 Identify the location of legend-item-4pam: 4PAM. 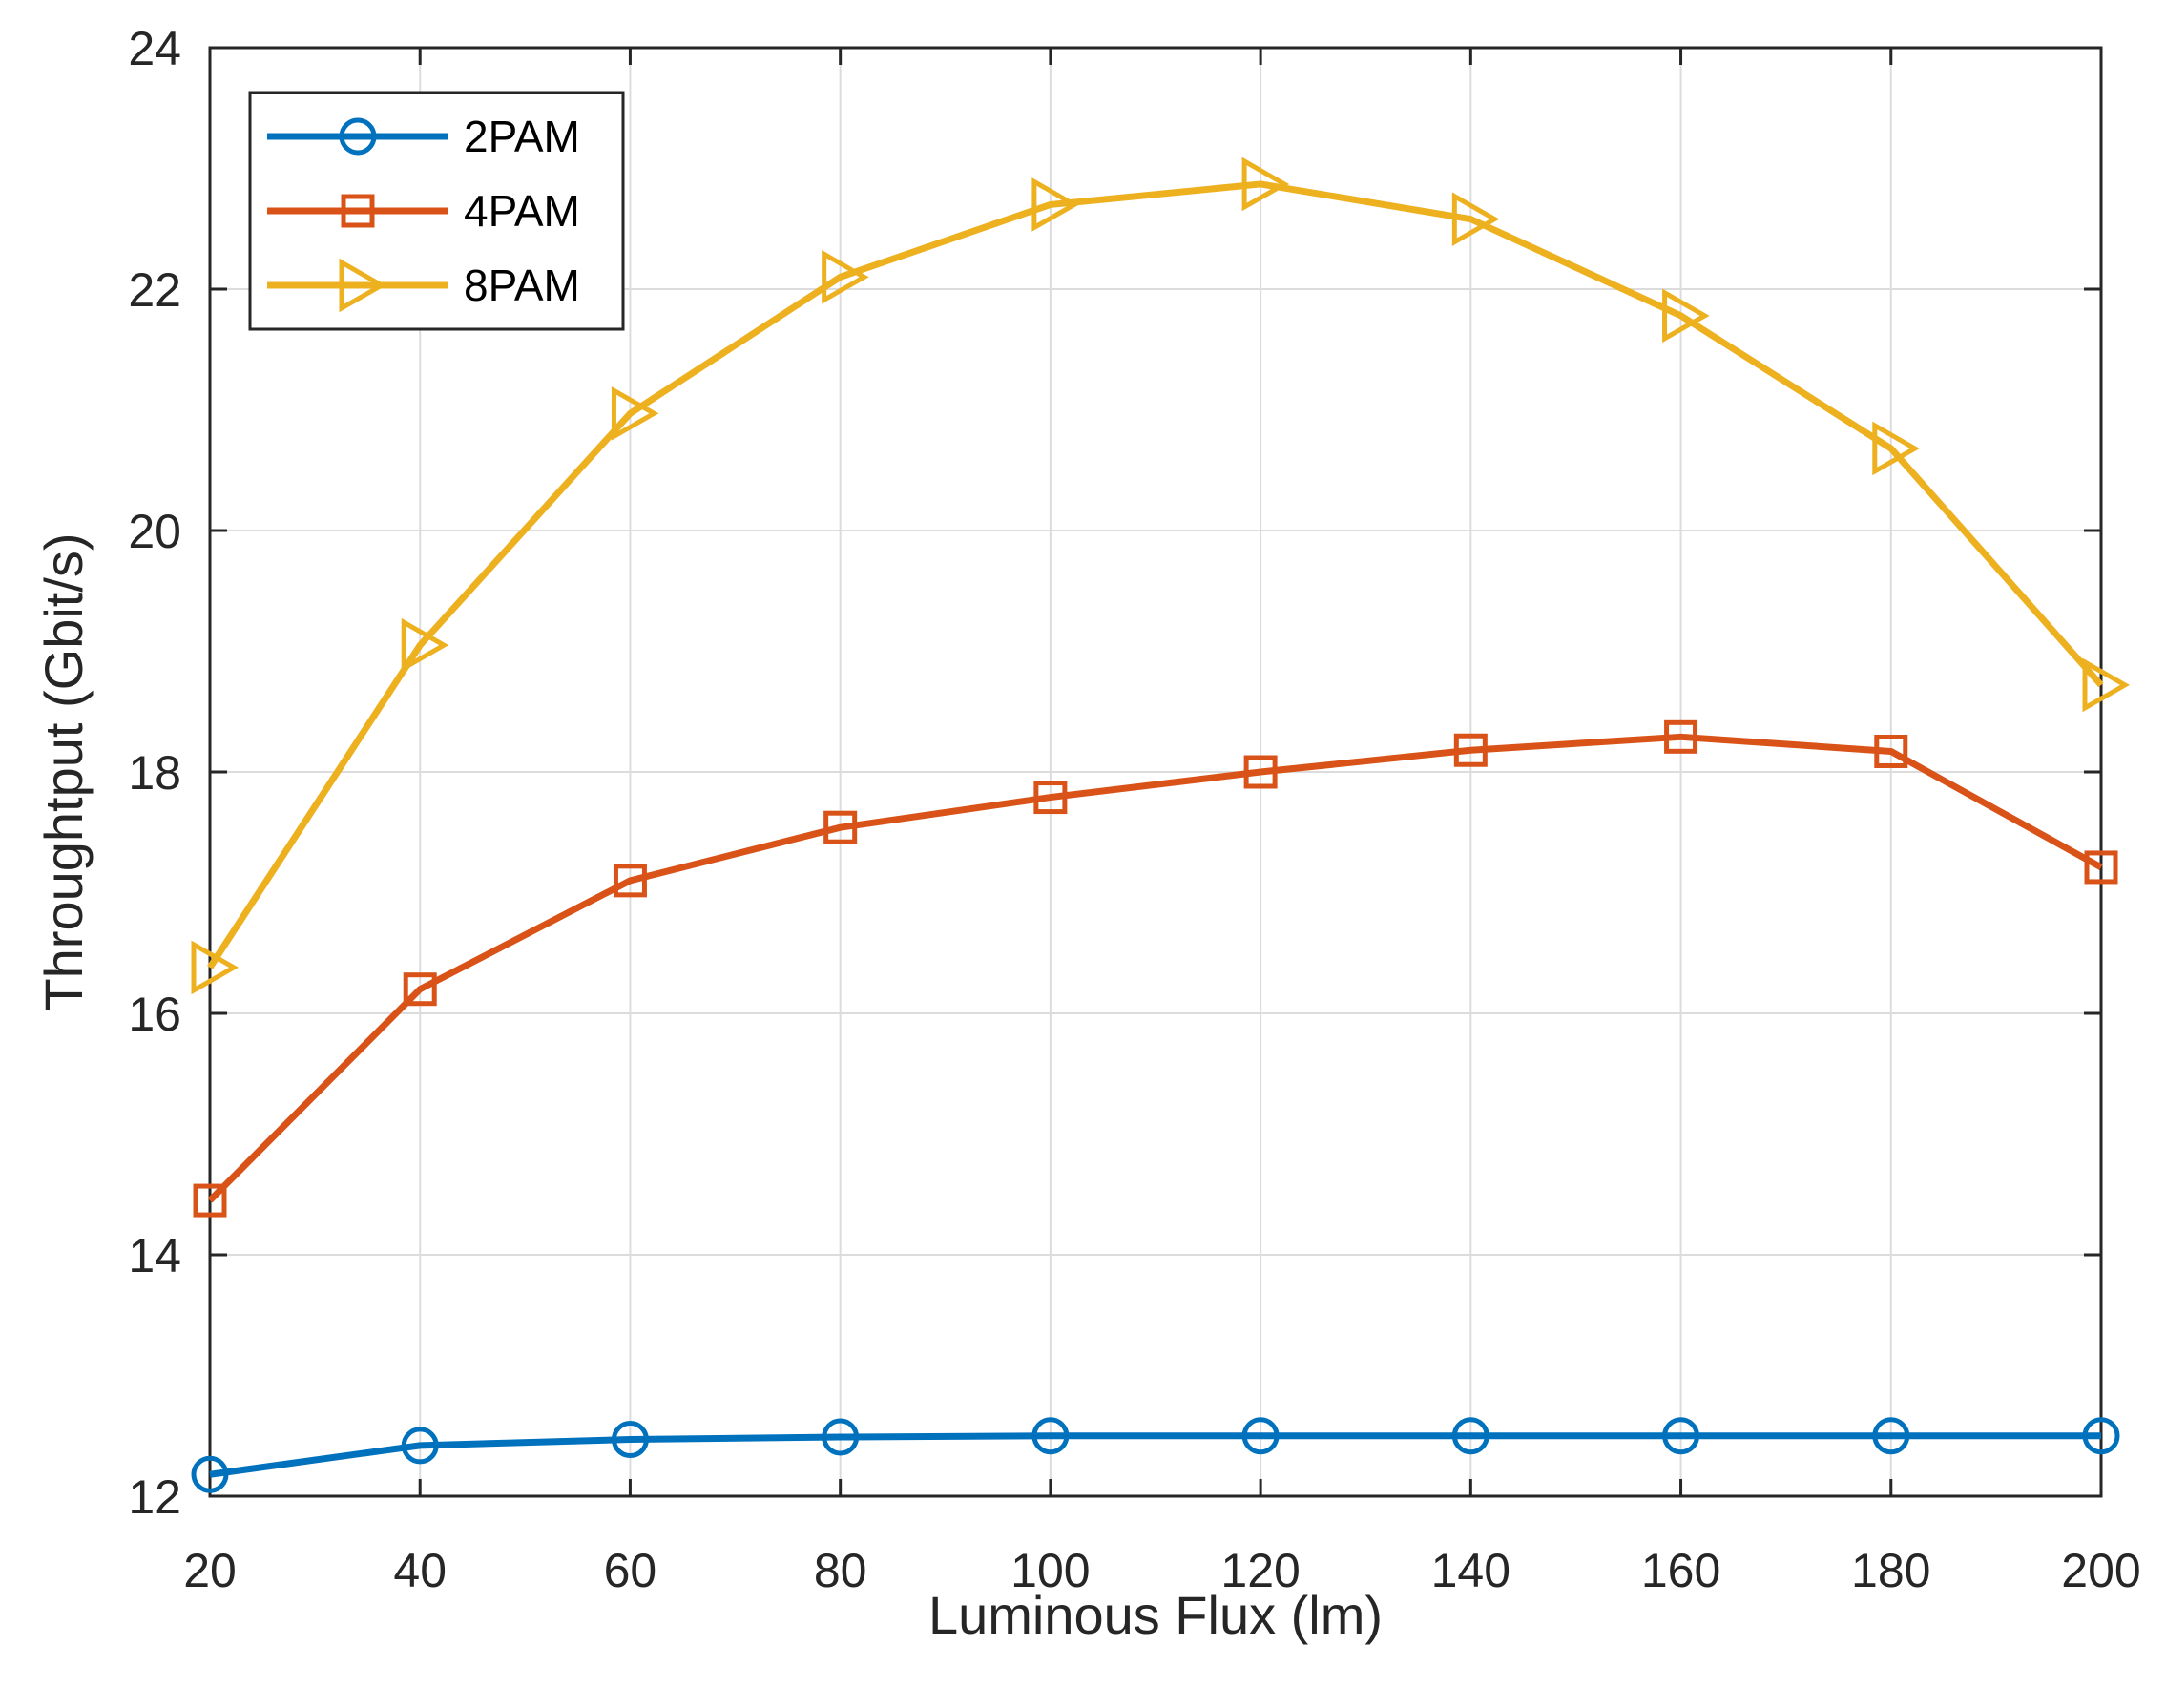
(423, 211).